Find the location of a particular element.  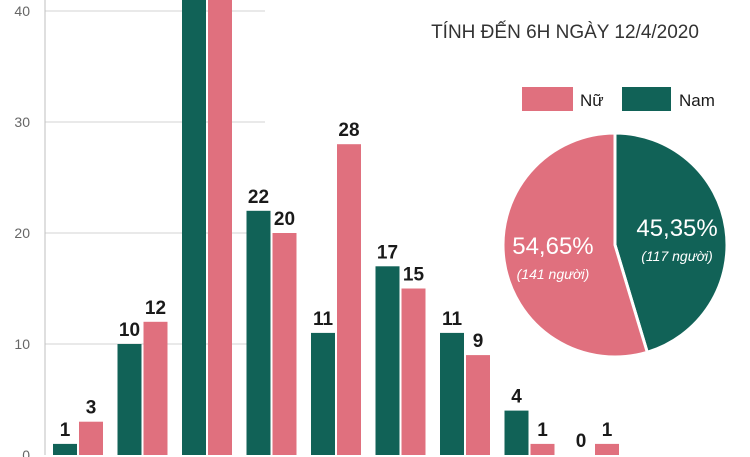

legend-swatch-female is located at coordinates (547, 99).